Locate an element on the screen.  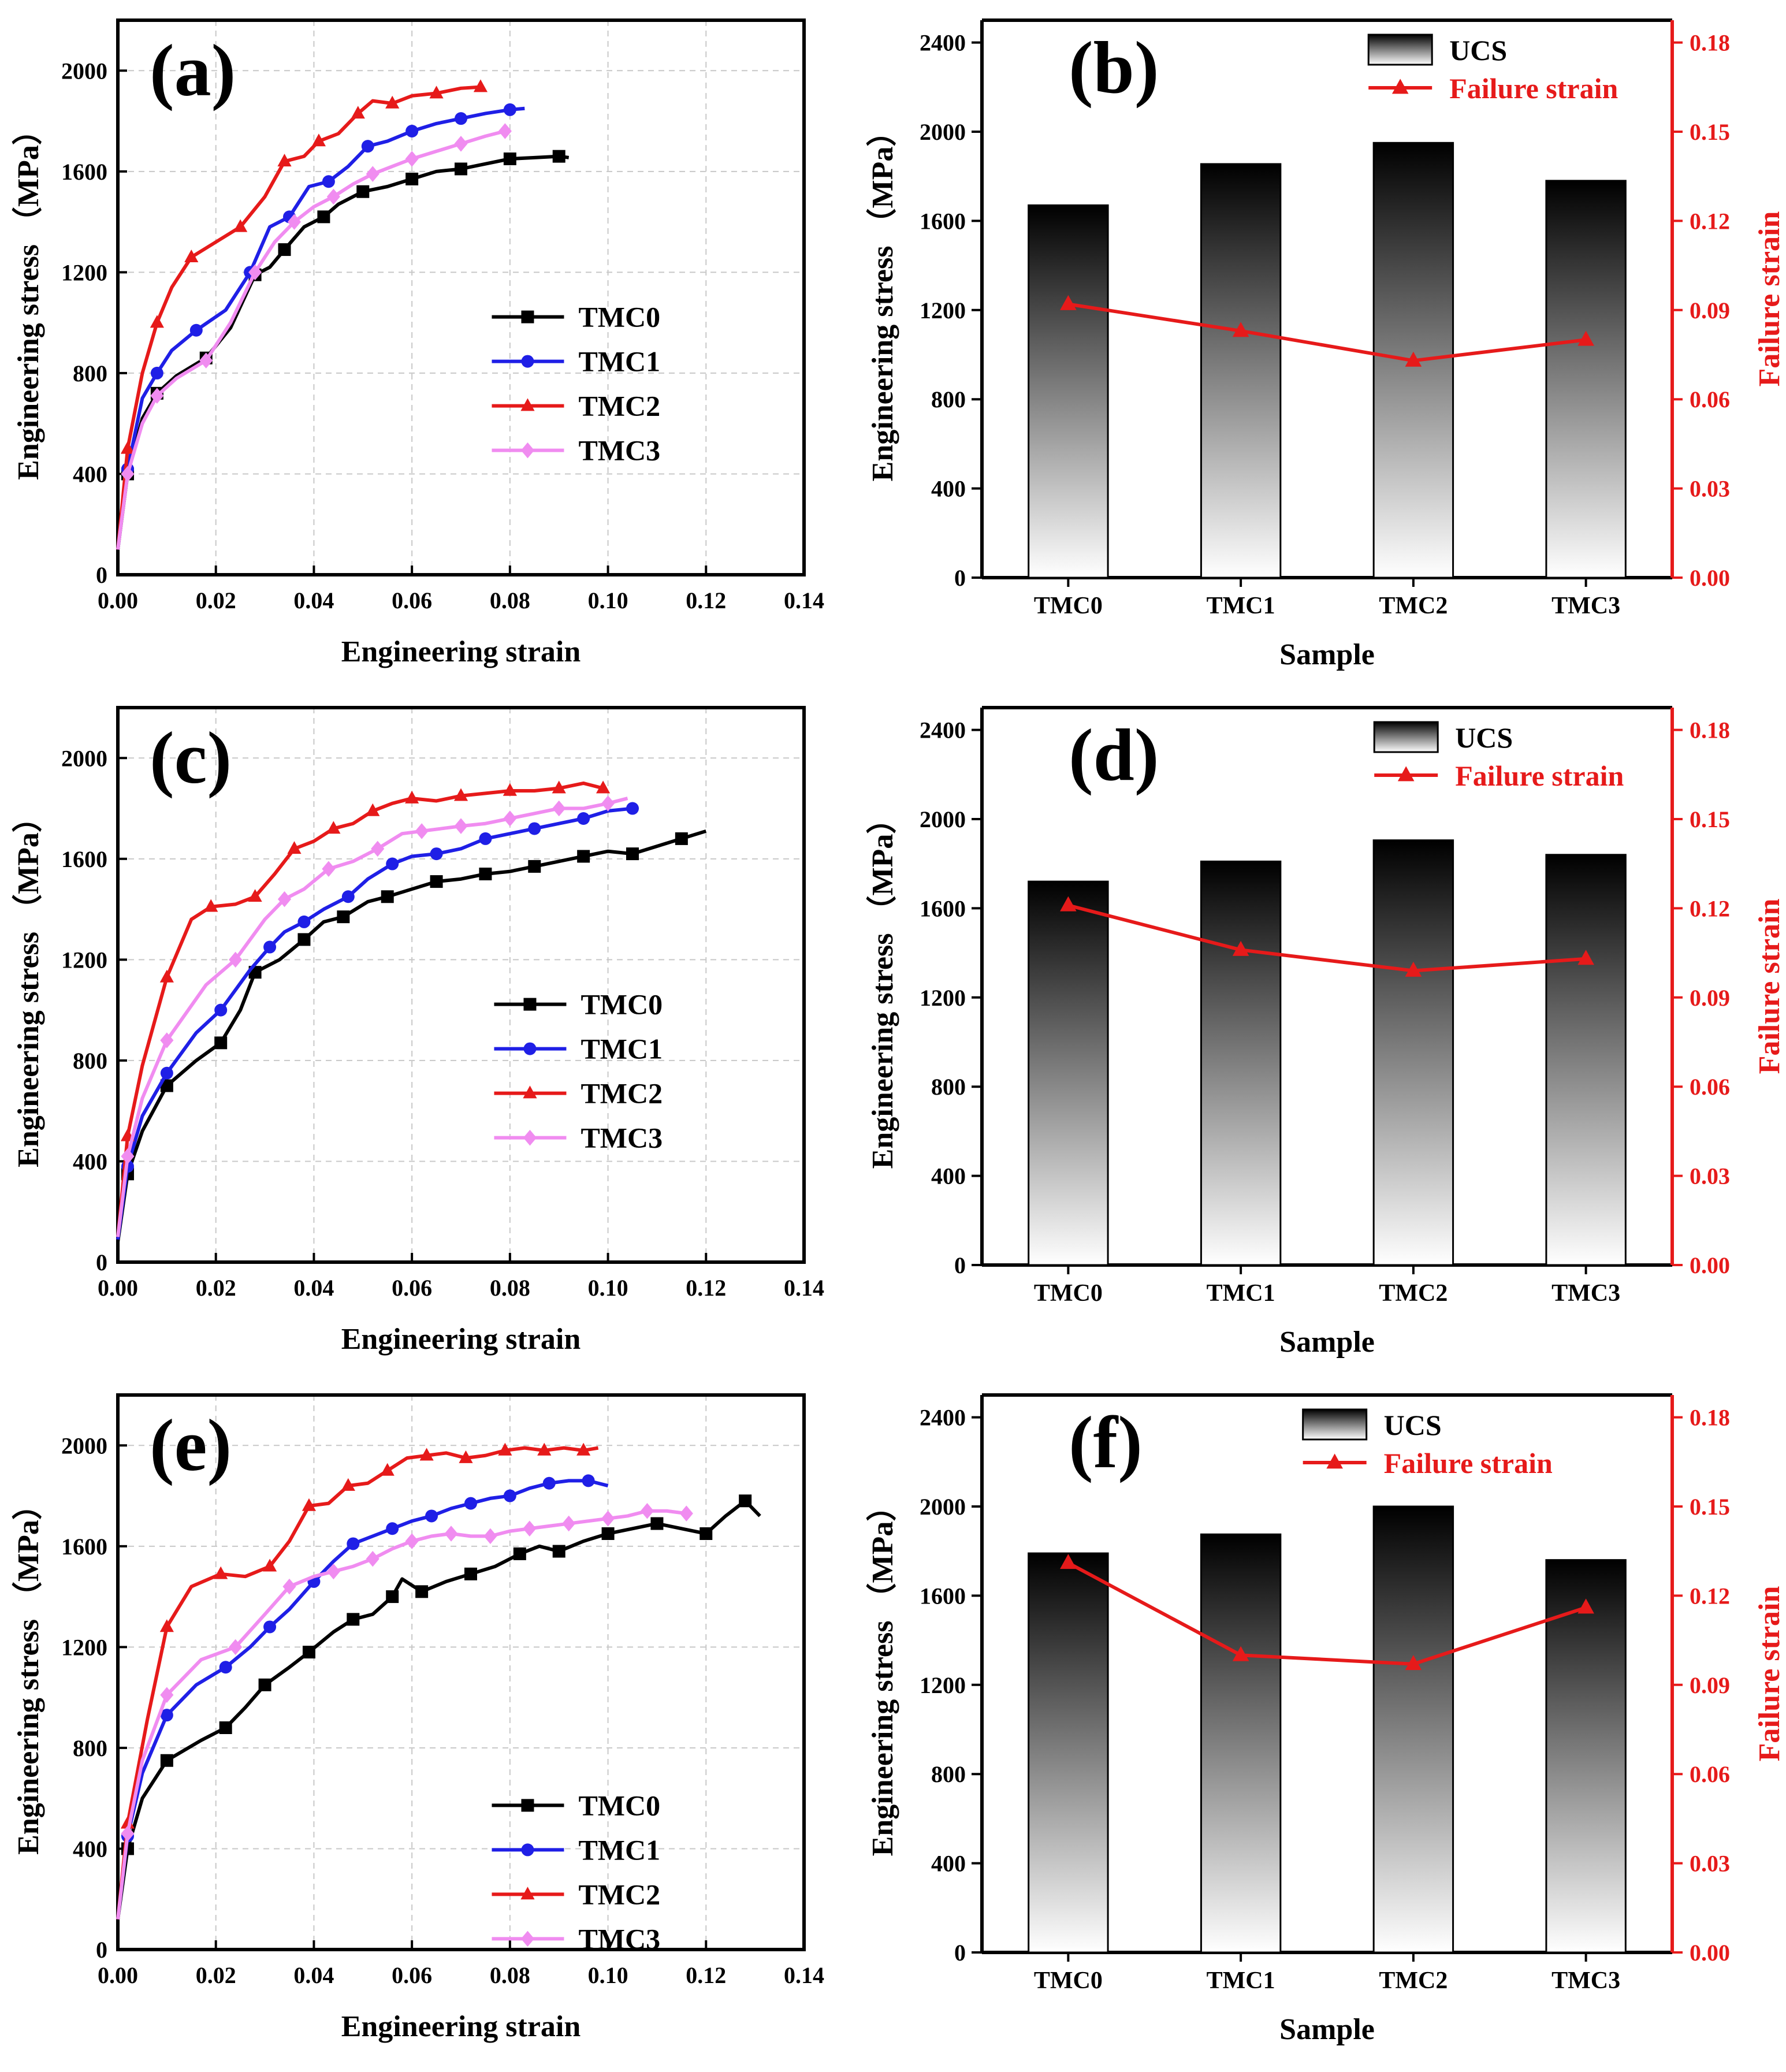
legend-marker-failure-strain is located at coordinates (1334, 1461).